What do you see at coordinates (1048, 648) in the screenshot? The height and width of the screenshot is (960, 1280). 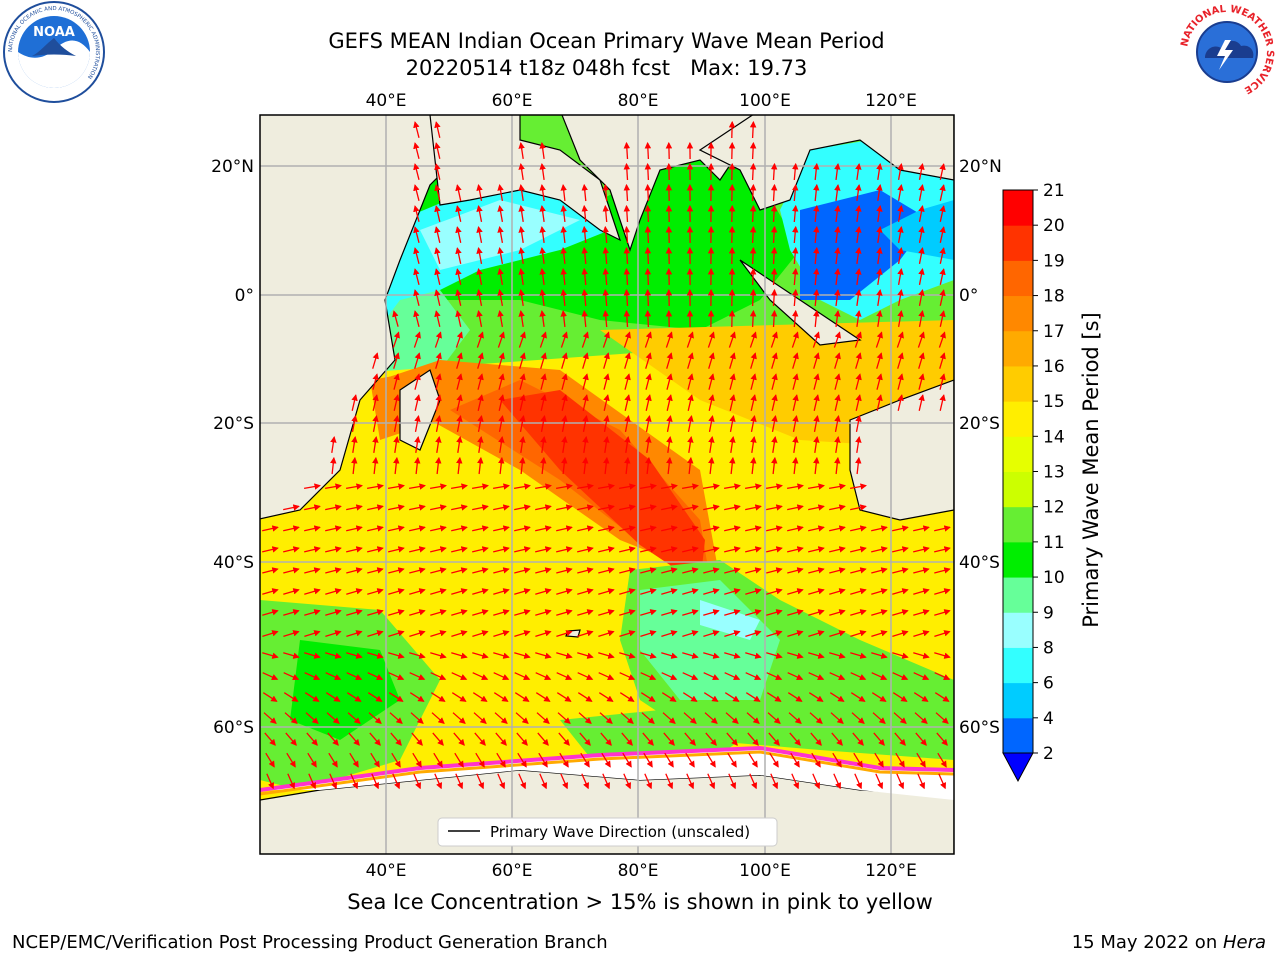 I see `colorbar-tick-label: 8` at bounding box center [1048, 648].